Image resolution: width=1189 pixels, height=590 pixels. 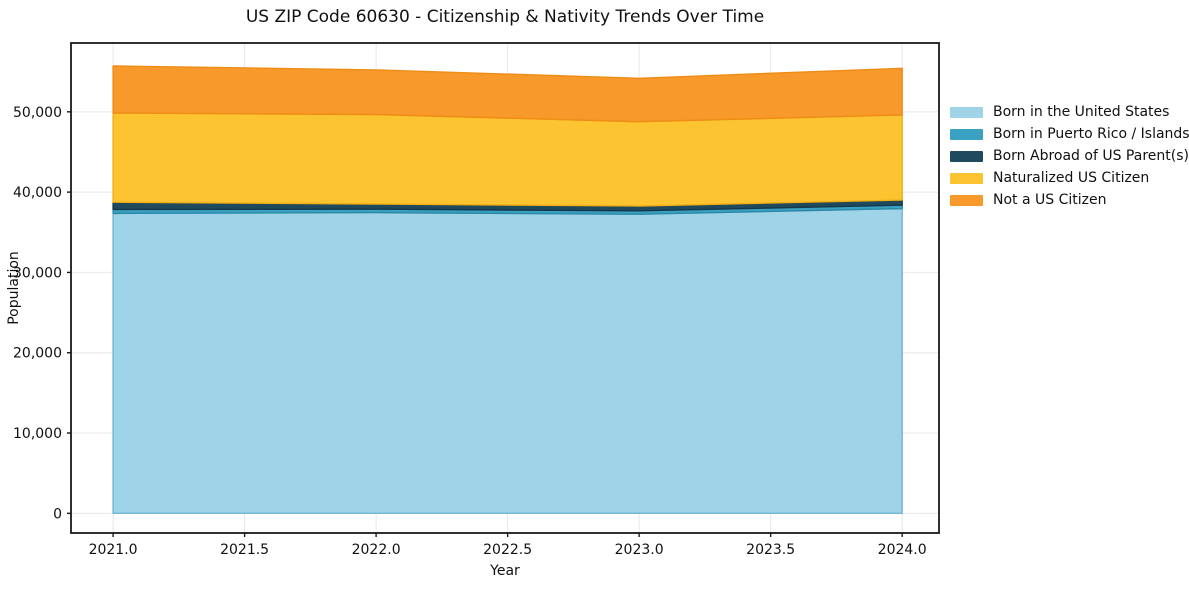 I want to click on legend-item-naturalized-us-citizen: Naturalized US Citizen, so click(x=1069, y=178).